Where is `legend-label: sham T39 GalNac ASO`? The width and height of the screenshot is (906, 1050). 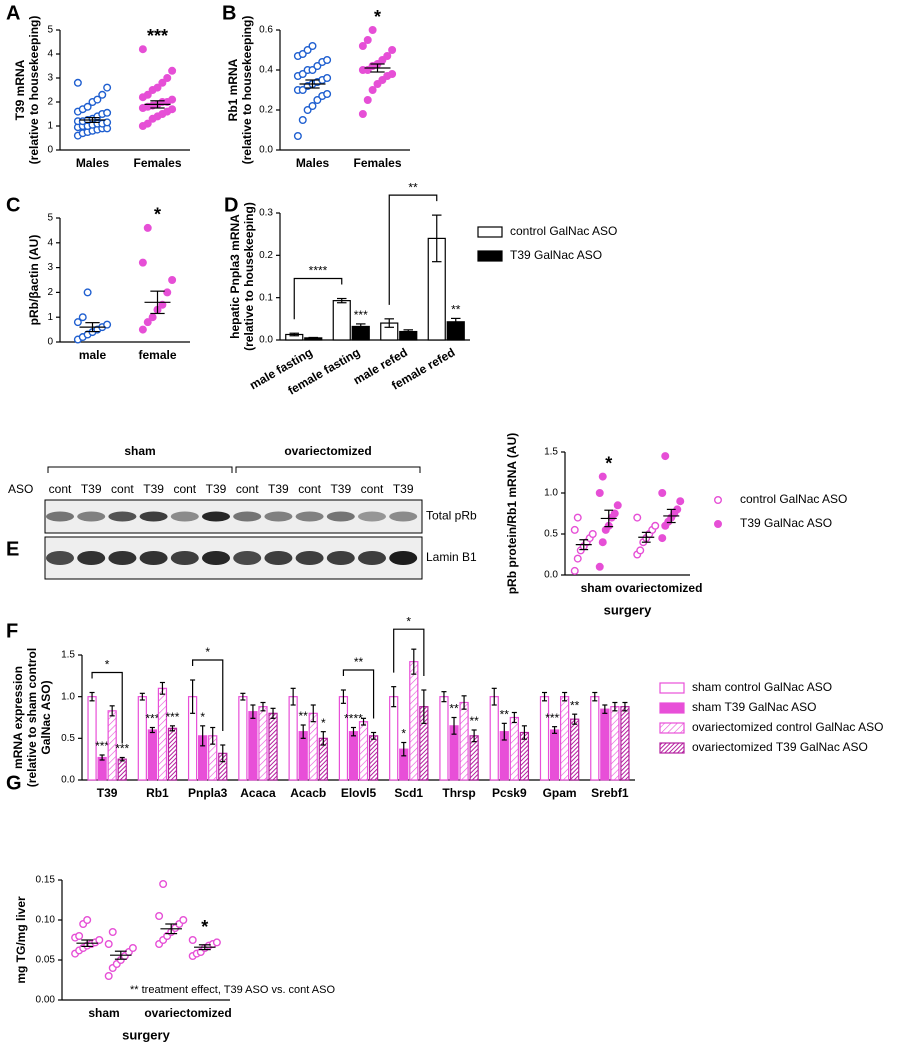 legend-label: sham T39 GalNac ASO is located at coordinates (754, 707).